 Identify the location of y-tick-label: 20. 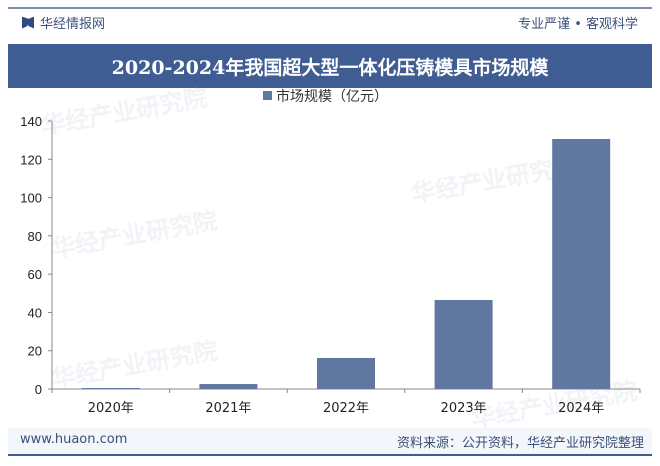
(35, 351).